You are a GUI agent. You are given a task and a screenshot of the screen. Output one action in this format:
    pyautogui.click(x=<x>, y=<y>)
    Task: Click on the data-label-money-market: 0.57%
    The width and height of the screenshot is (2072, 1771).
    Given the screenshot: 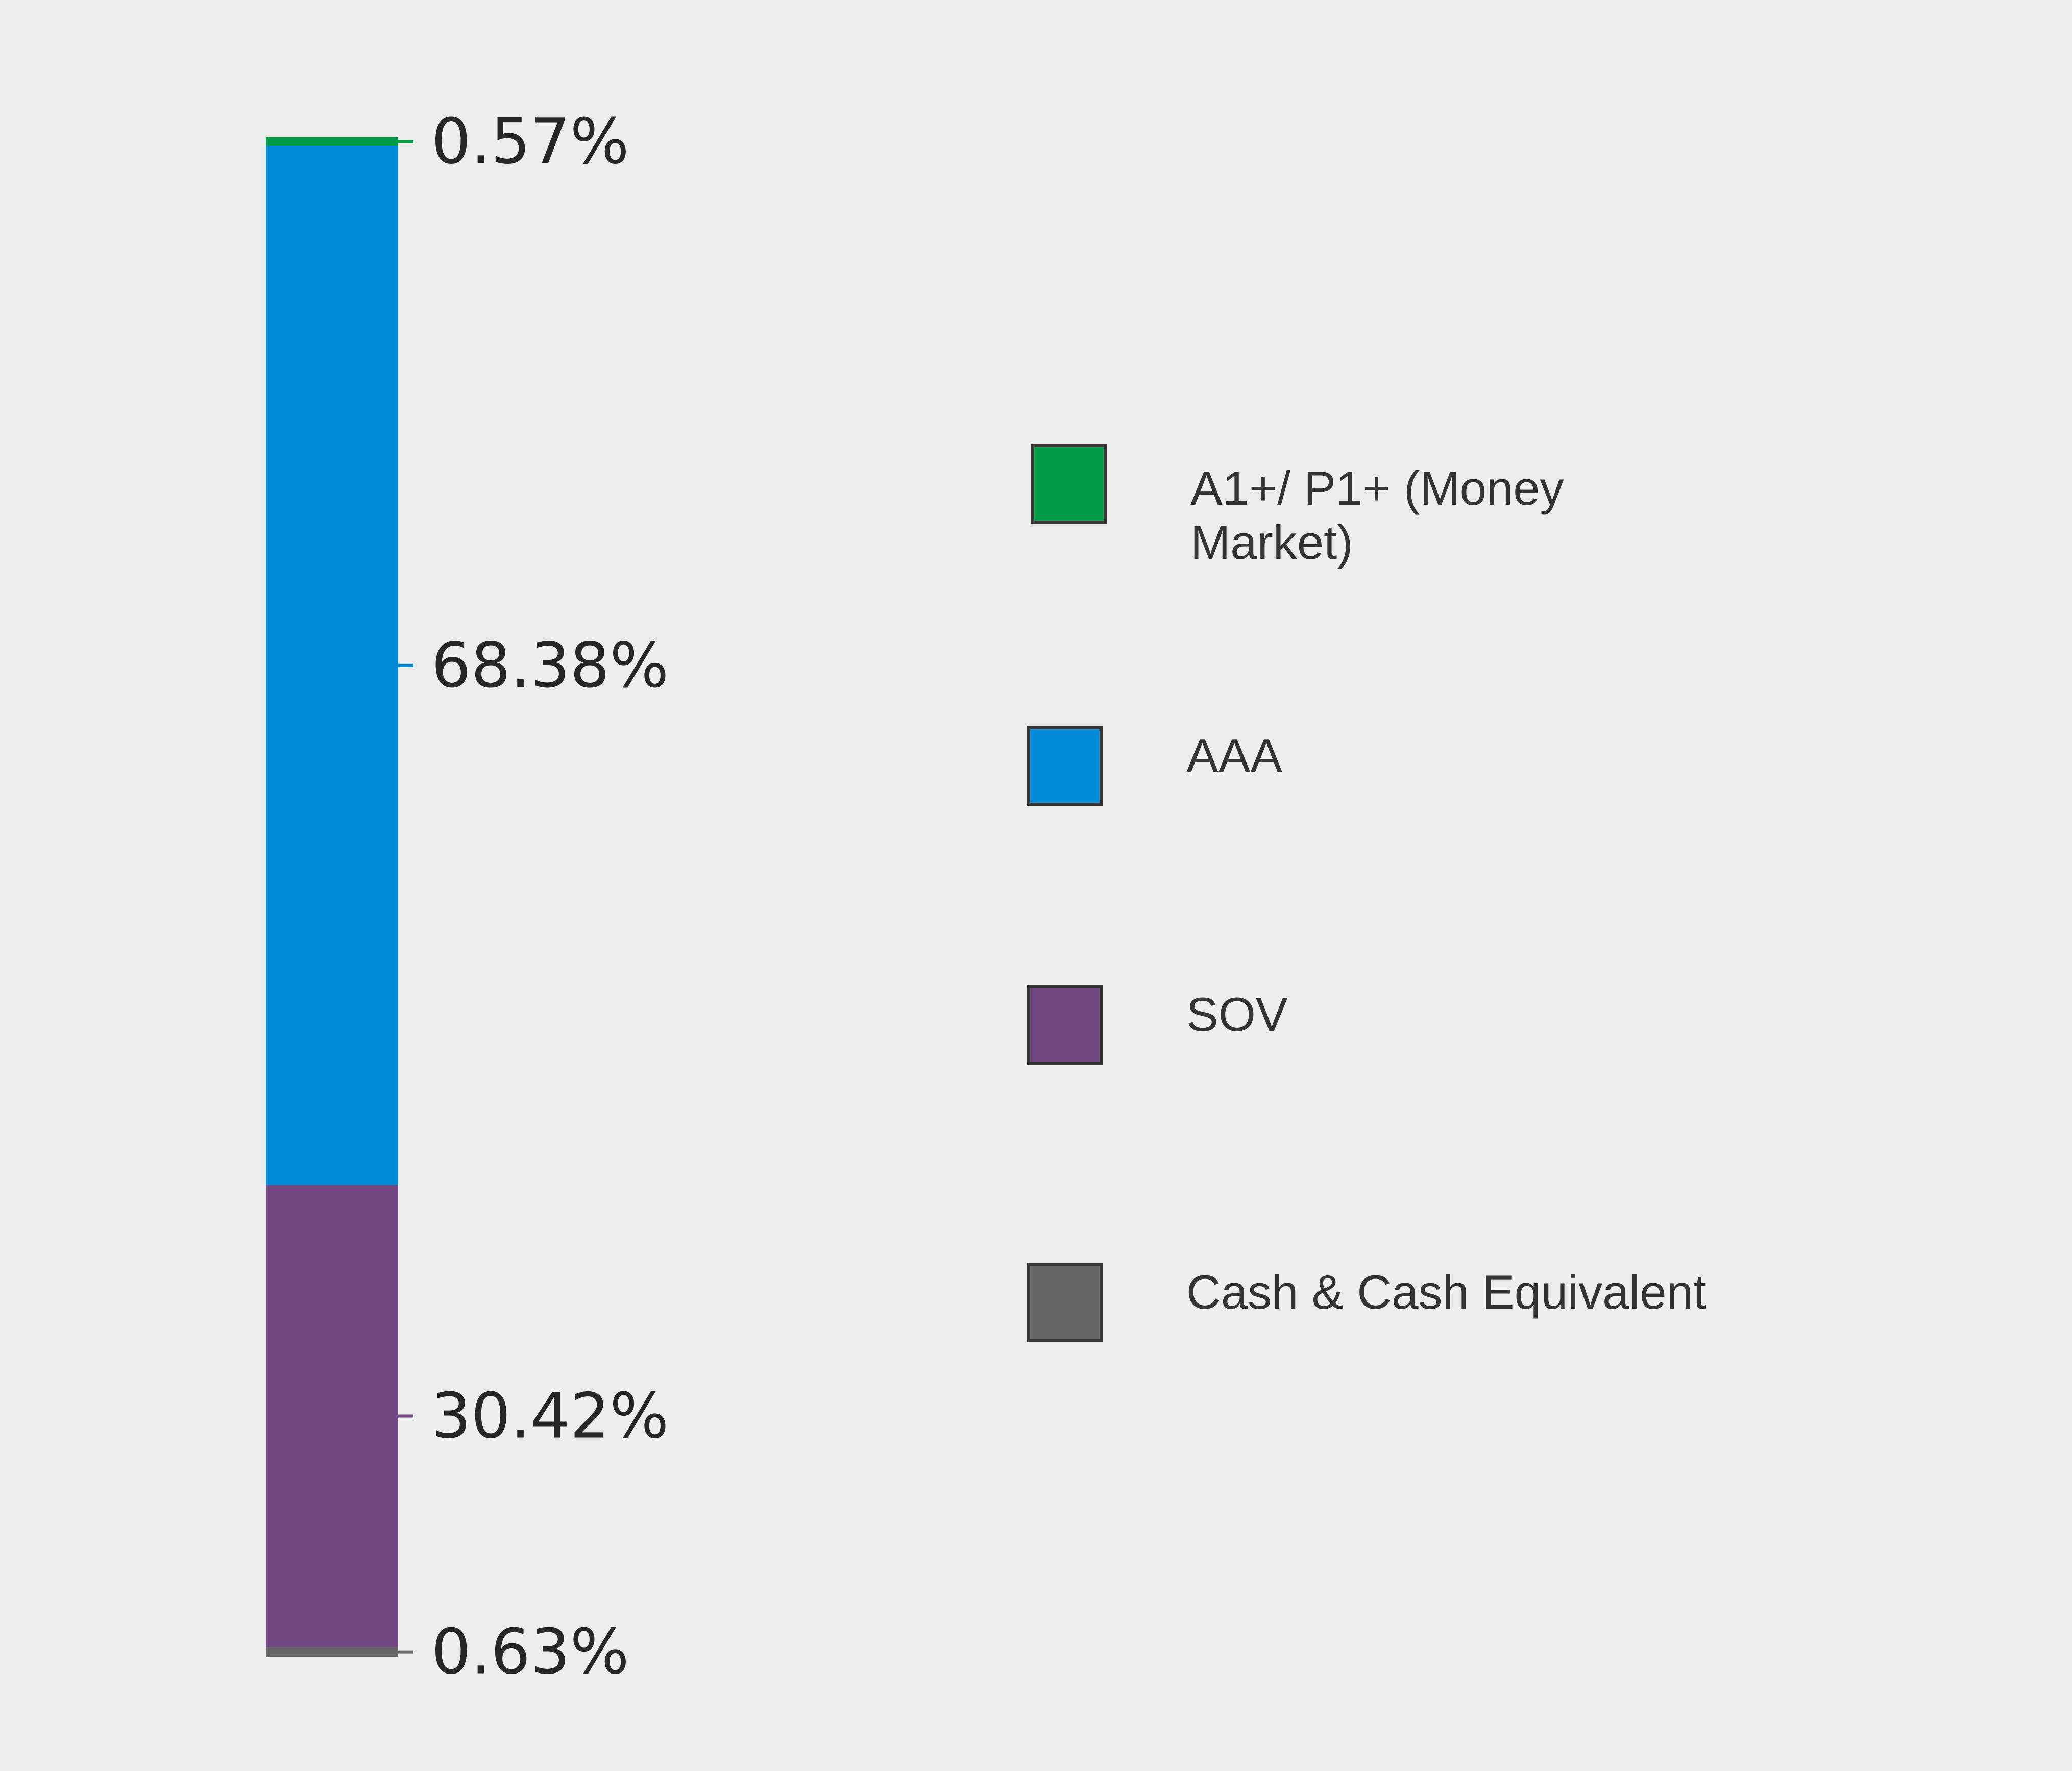 What is the action you would take?
    pyautogui.click(x=530, y=141)
    